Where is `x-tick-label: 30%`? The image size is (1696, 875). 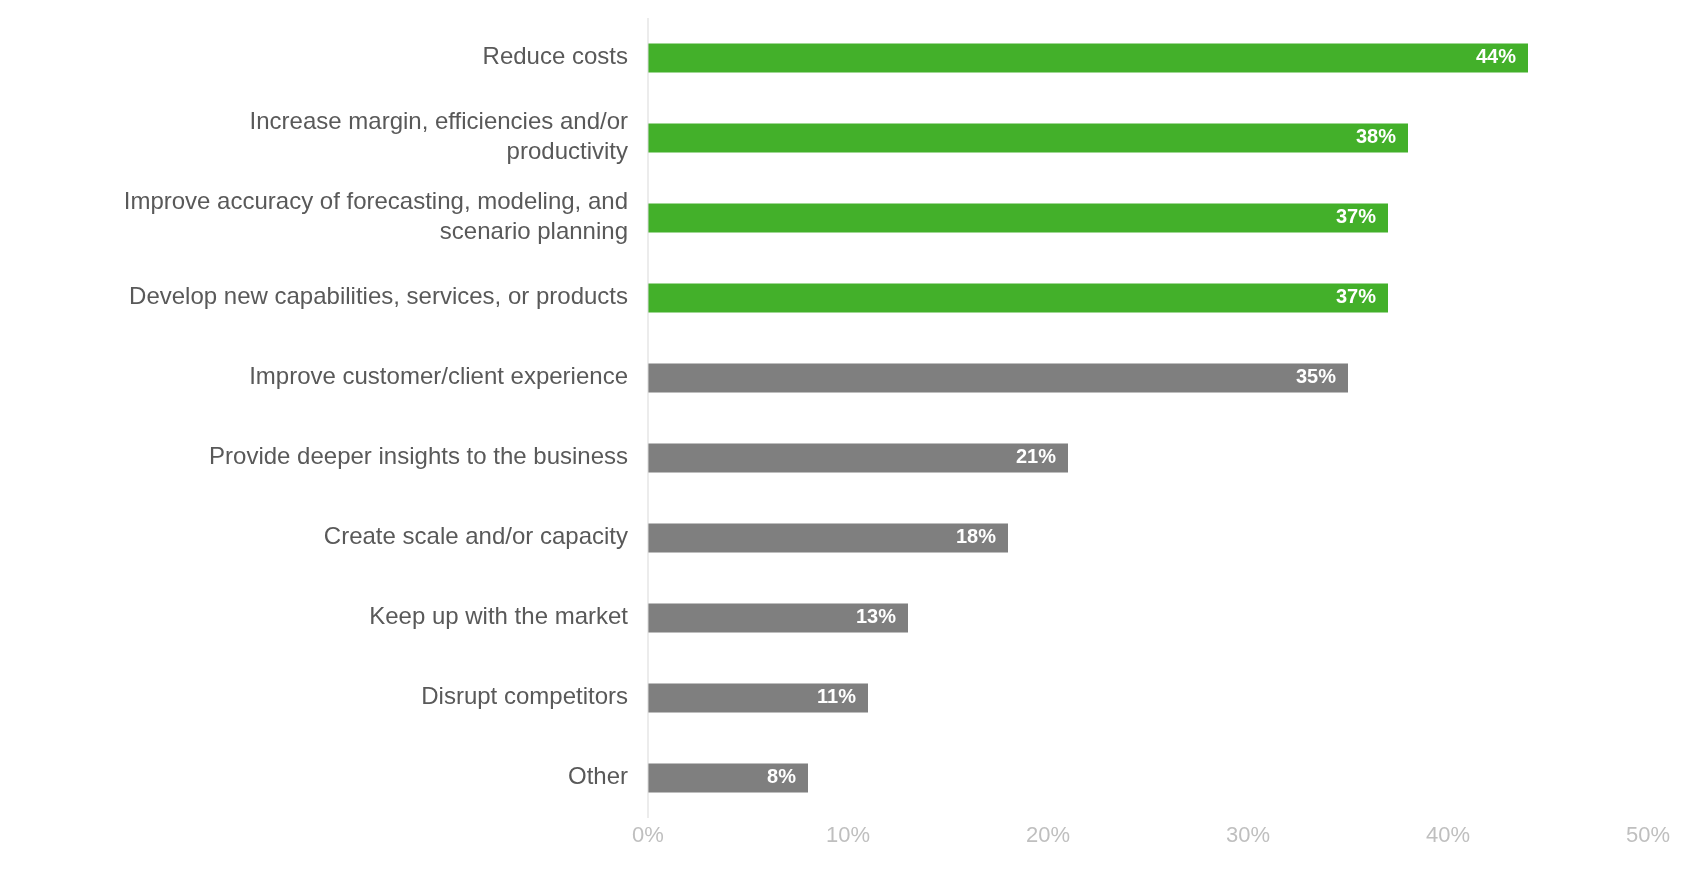 x-tick-label: 30% is located at coordinates (1248, 834).